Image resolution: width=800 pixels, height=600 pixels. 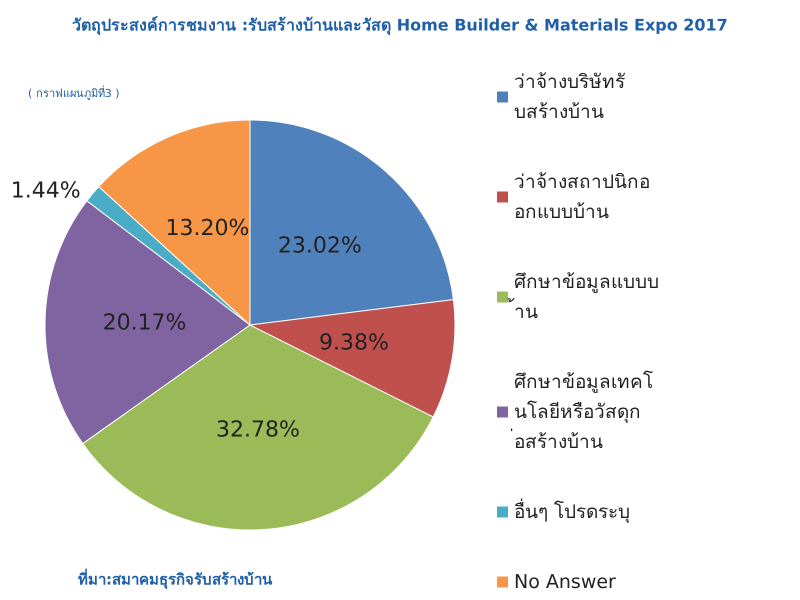 I want to click on data-label: 1.44%, so click(x=45, y=191).